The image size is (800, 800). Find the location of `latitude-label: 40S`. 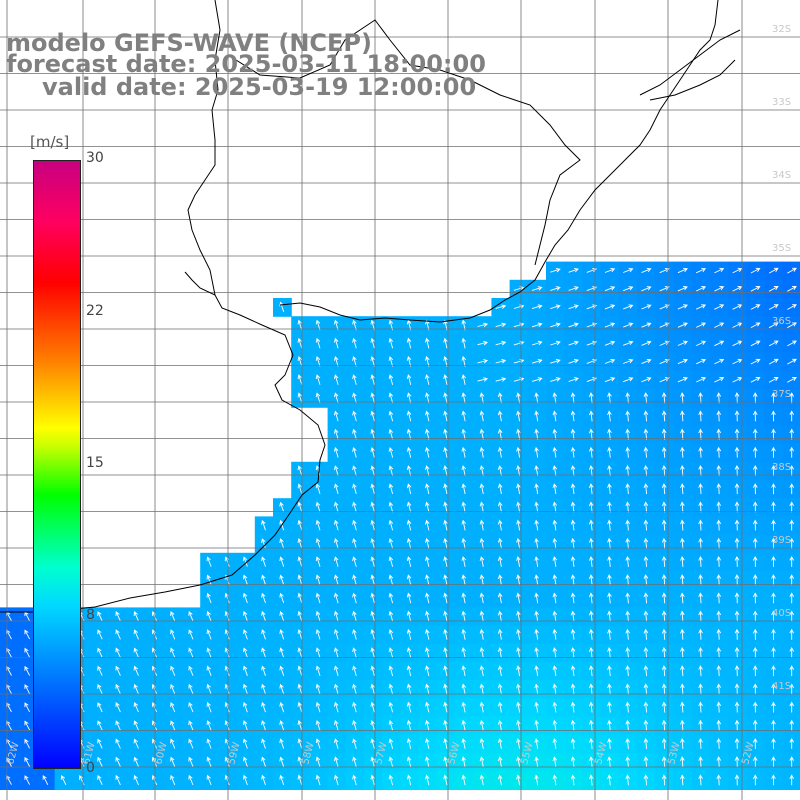

latitude-label: 40S is located at coordinates (781, 613).